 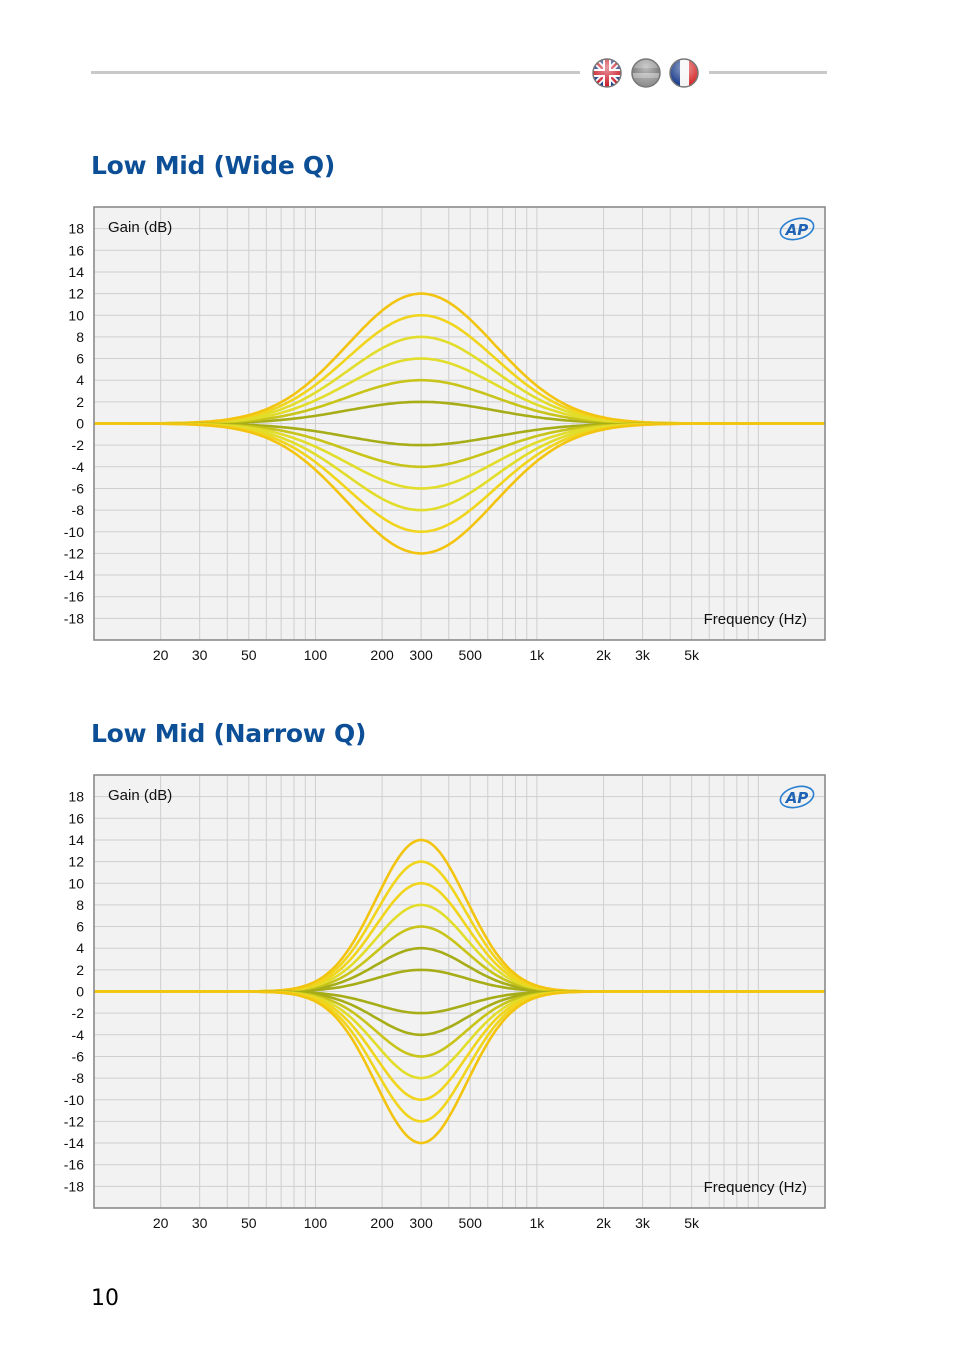 What do you see at coordinates (335, 72) in the screenshot?
I see `header-rule-left` at bounding box center [335, 72].